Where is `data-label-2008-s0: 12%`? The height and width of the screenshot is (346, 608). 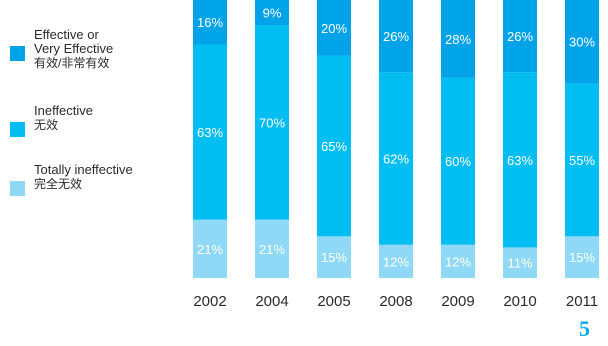
data-label-2008-s0: 12% is located at coordinates (396, 261).